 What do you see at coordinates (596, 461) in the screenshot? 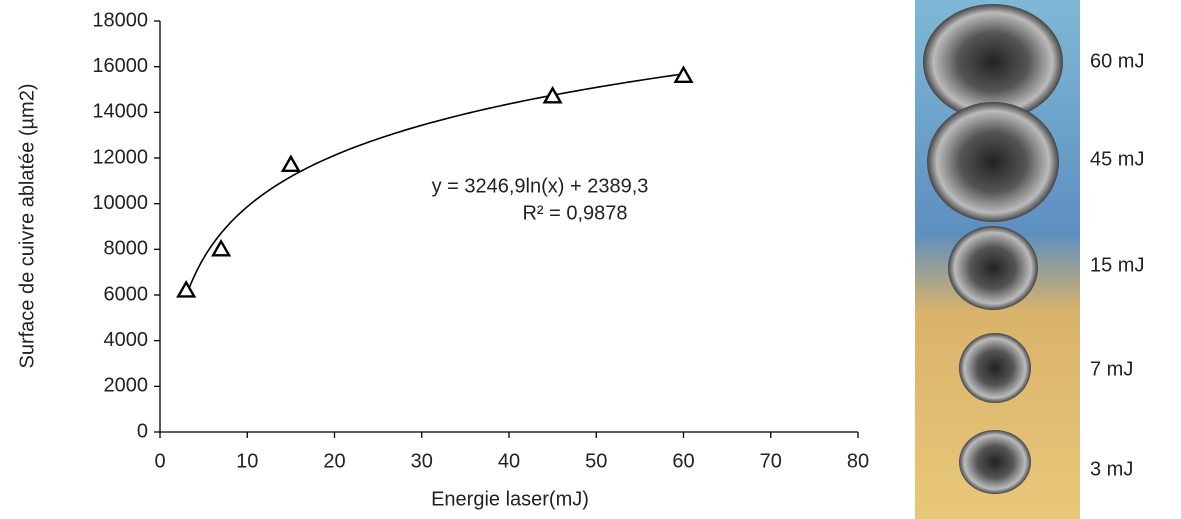
I see `x-tick-label: 50` at bounding box center [596, 461].